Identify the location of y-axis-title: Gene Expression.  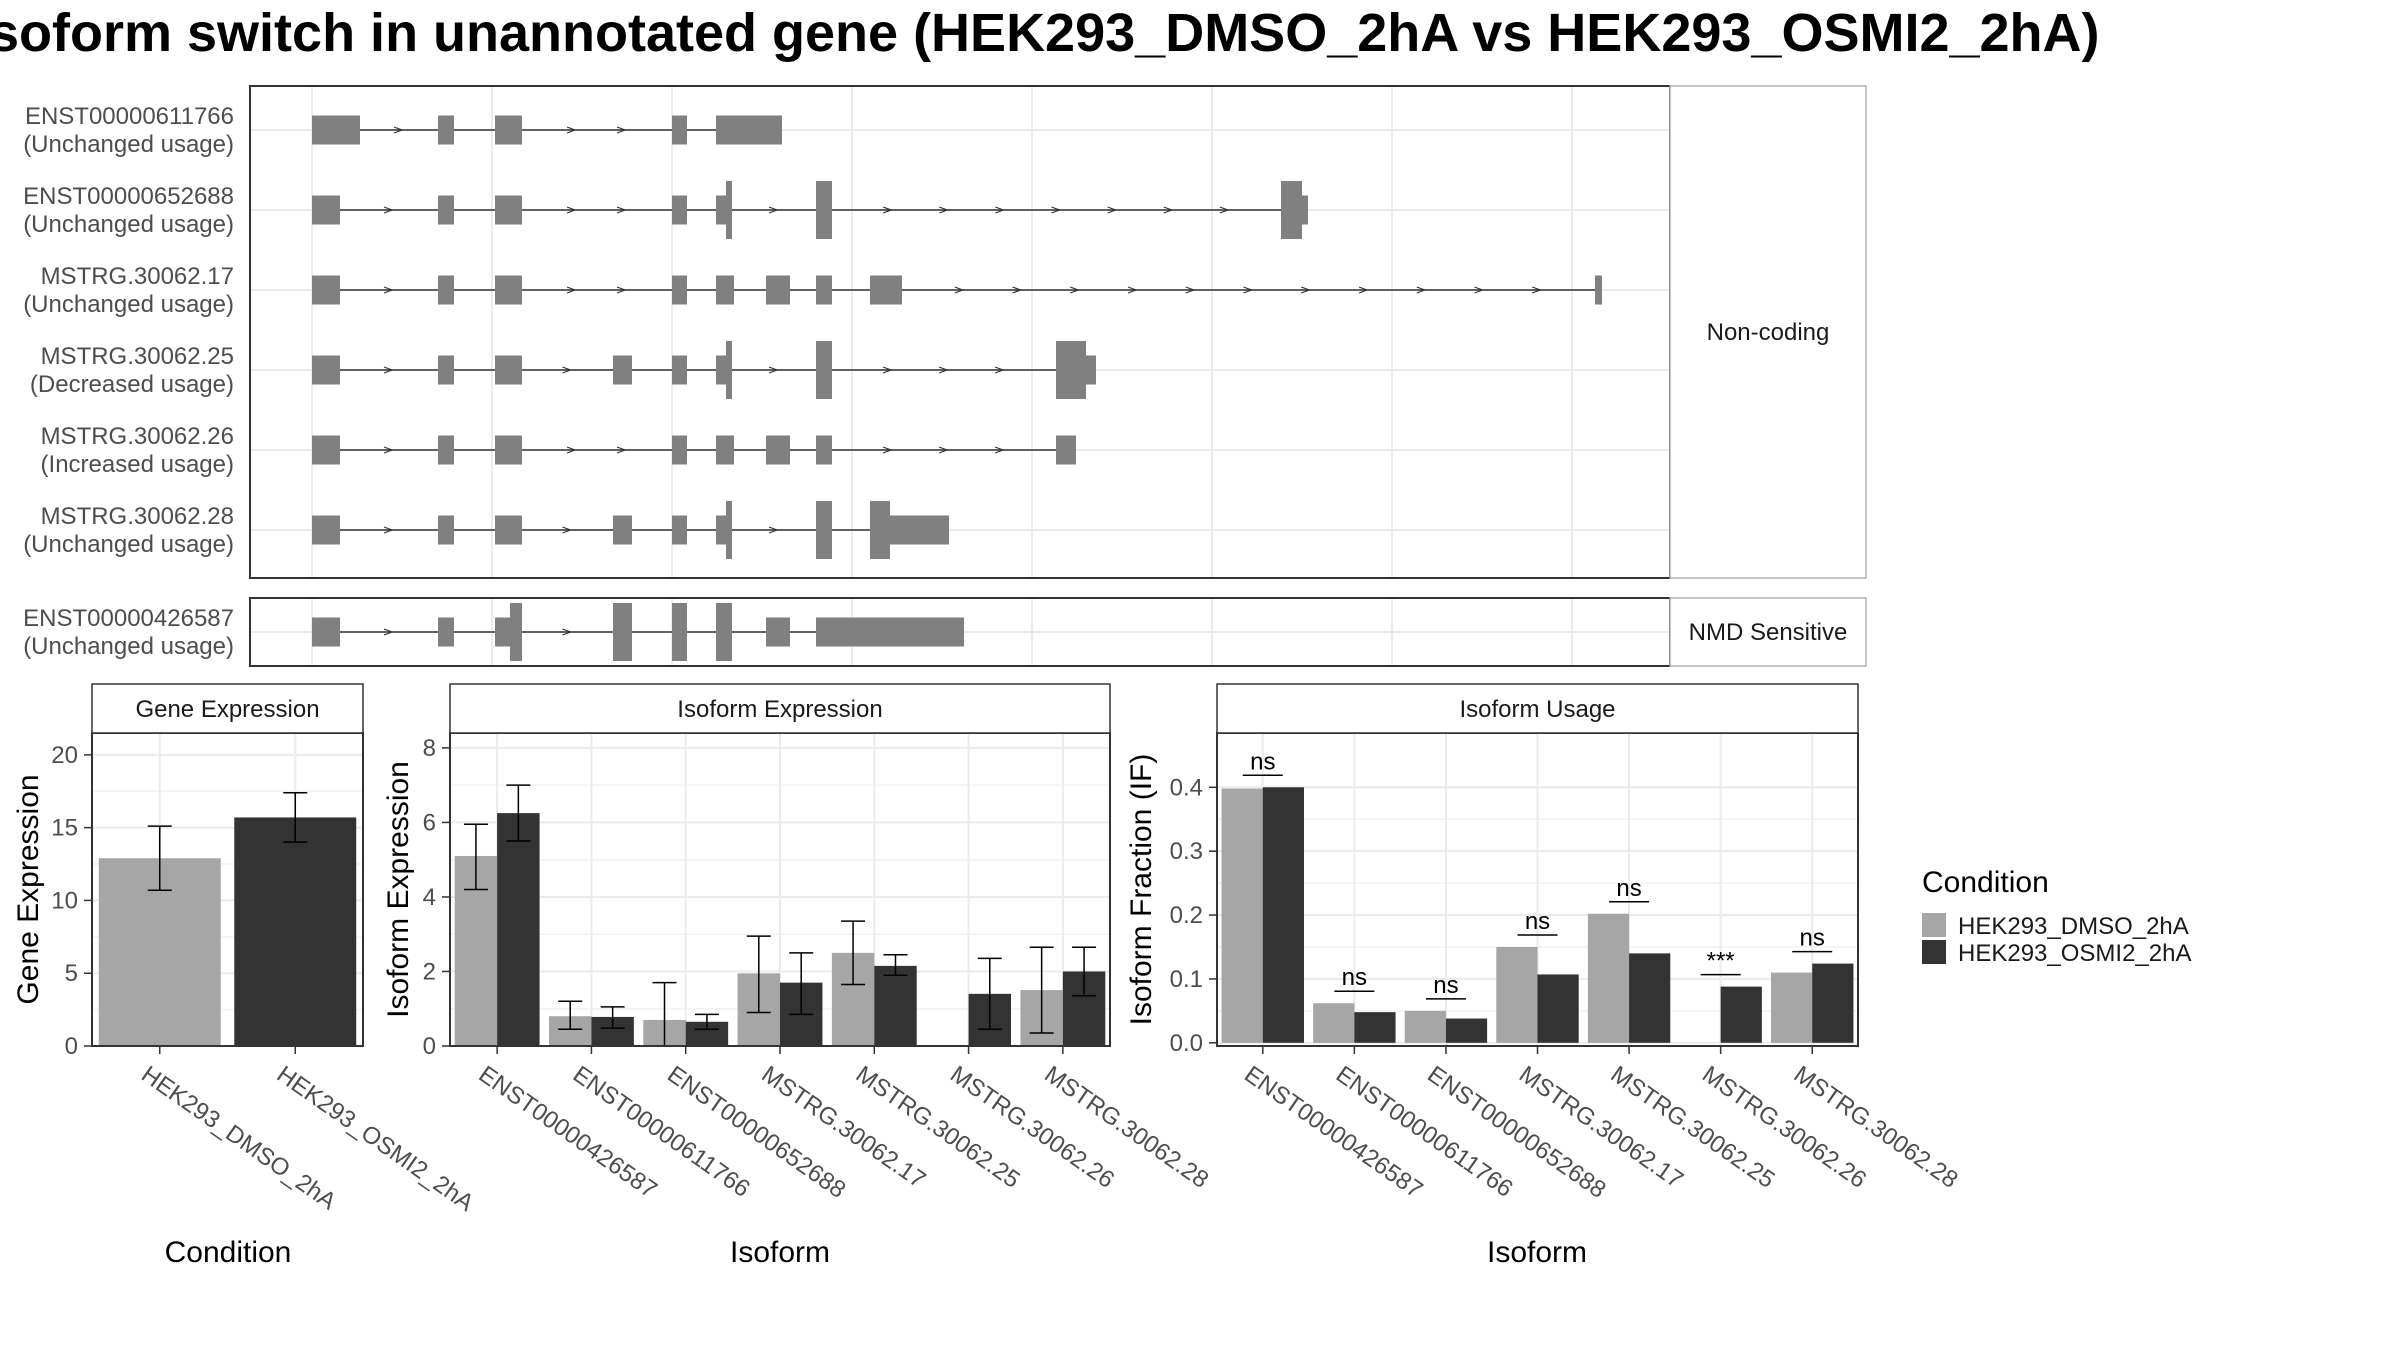
(28, 889).